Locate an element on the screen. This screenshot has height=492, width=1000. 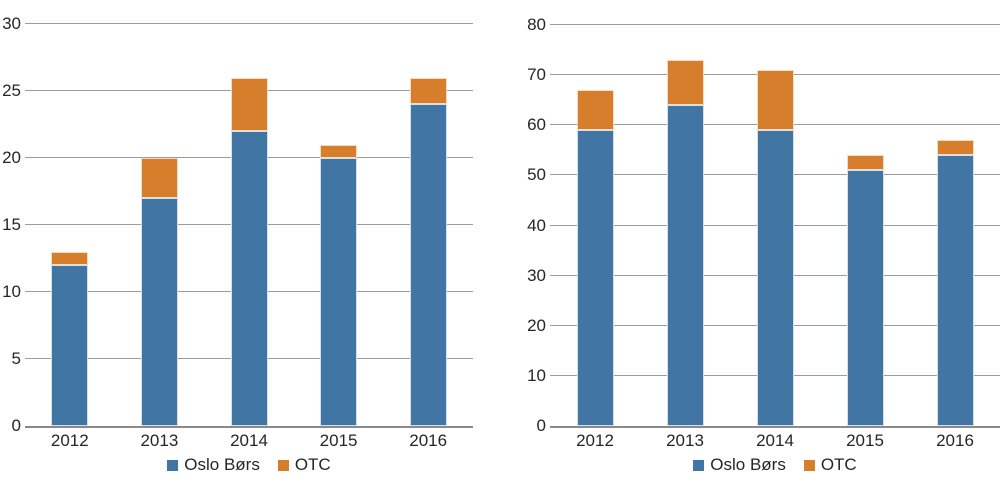
y-axis-tick-label: 50 is located at coordinates (536, 175).